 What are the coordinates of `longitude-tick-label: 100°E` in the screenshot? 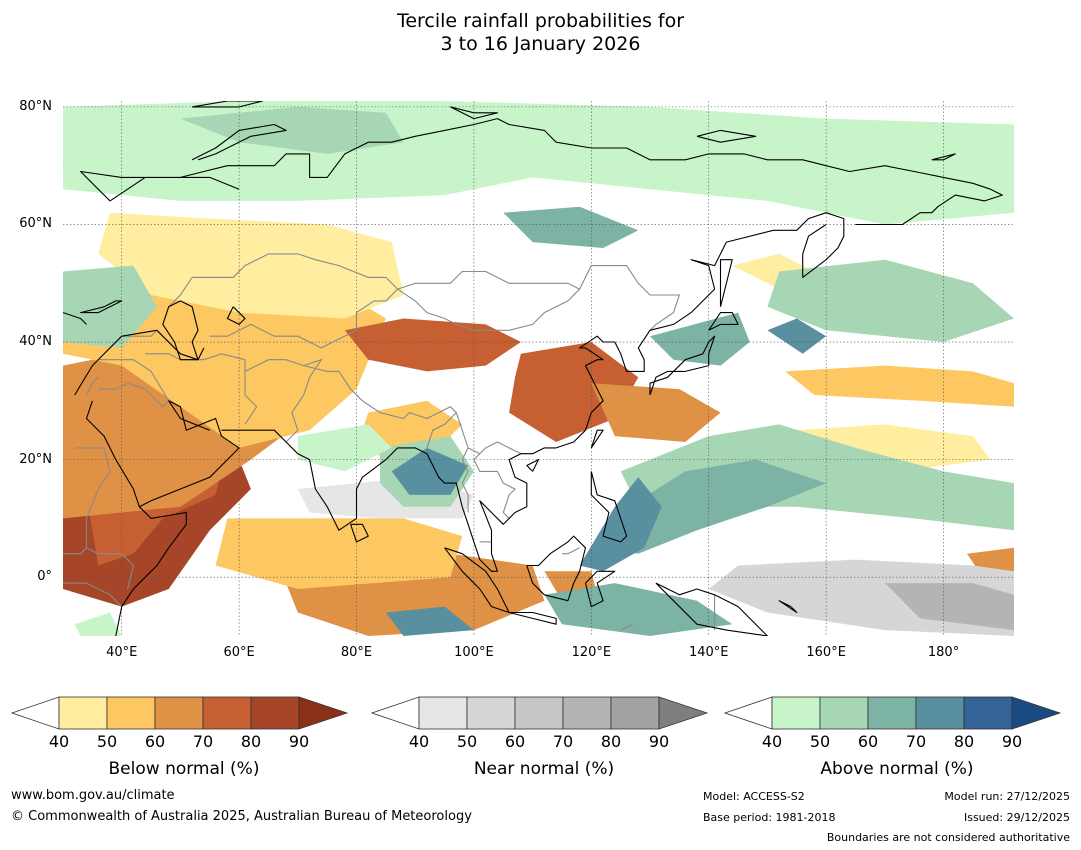 It's located at (474, 652).